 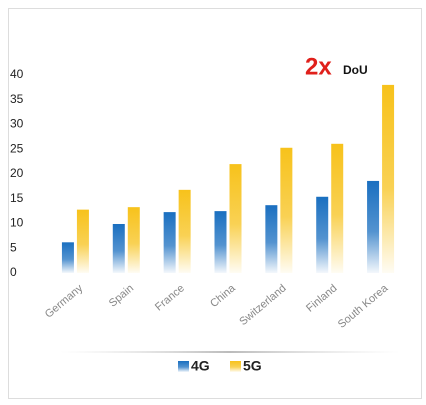 I want to click on y-tick-label: 20, so click(x=17, y=173).